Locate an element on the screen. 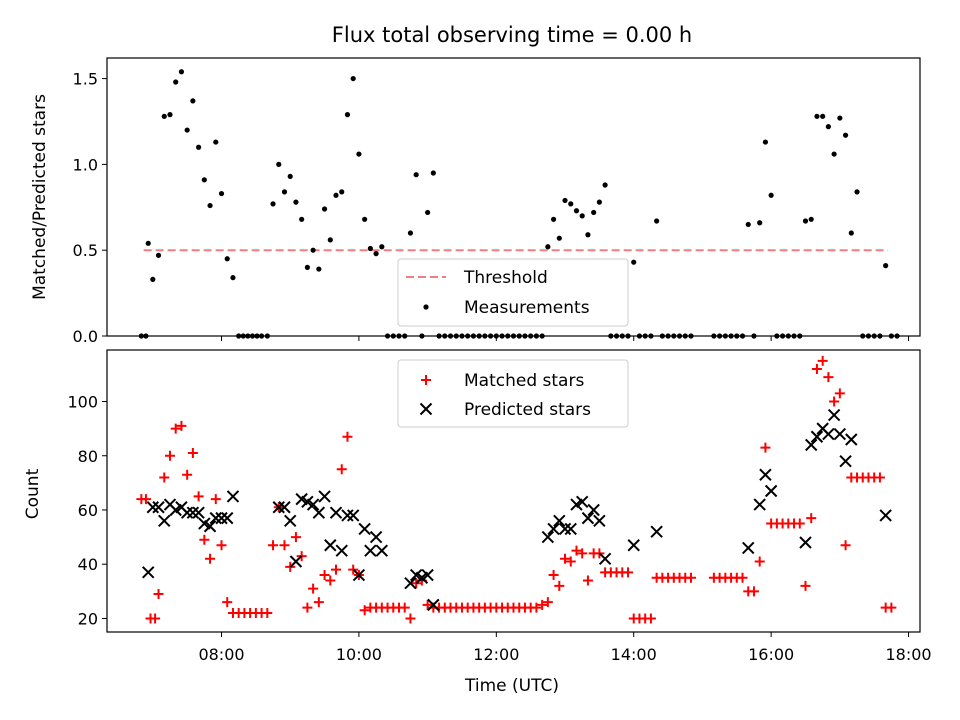 Image resolution: width=960 pixels, height=720 pixels. legend-threshold-label: Threshold is located at coordinates (505, 278).